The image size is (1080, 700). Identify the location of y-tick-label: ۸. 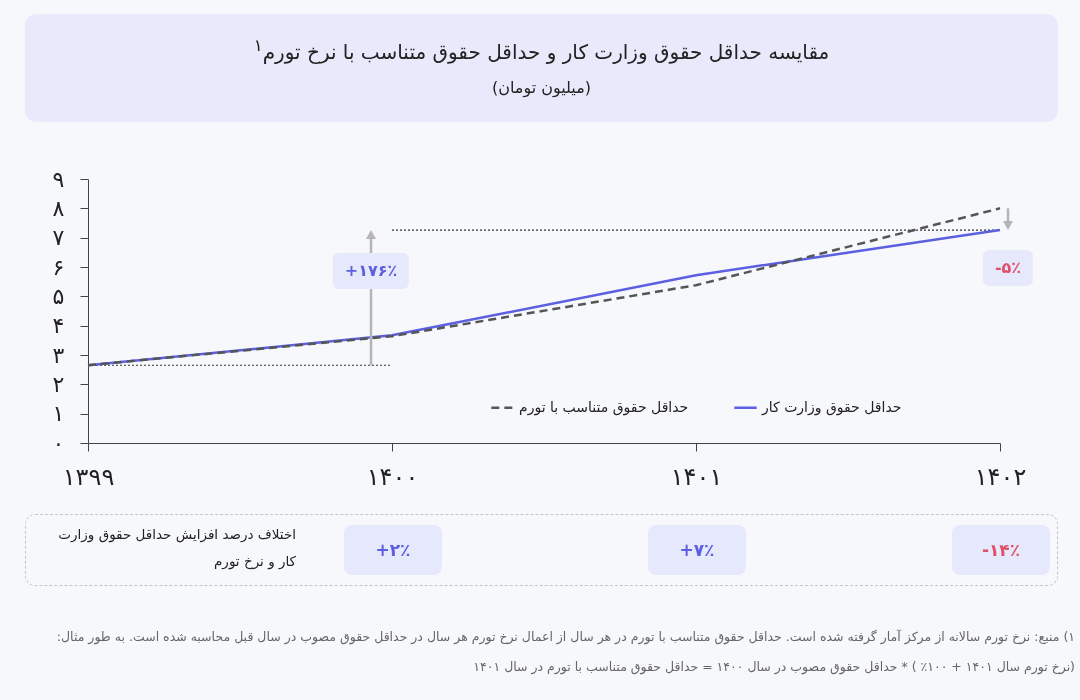
(58, 208).